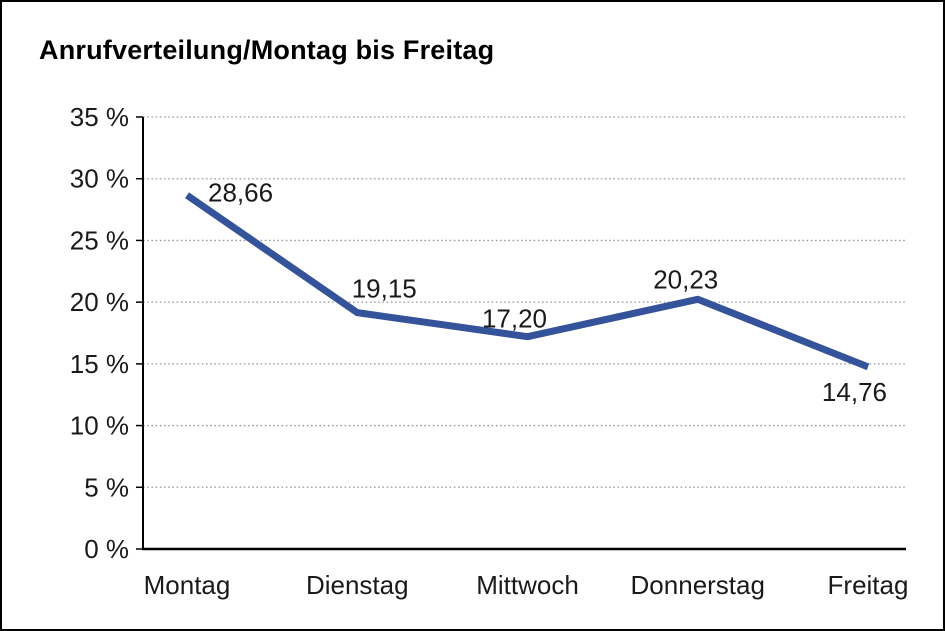 This screenshot has height=631, width=945. I want to click on y-axis-label: 25 %, so click(99, 240).